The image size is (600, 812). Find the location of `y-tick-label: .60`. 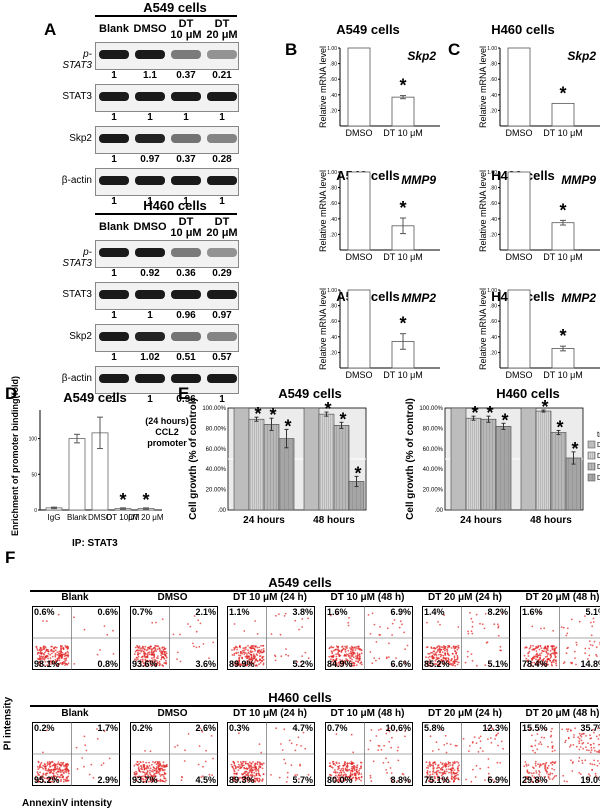

y-tick-label: .60 is located at coordinates (493, 322).